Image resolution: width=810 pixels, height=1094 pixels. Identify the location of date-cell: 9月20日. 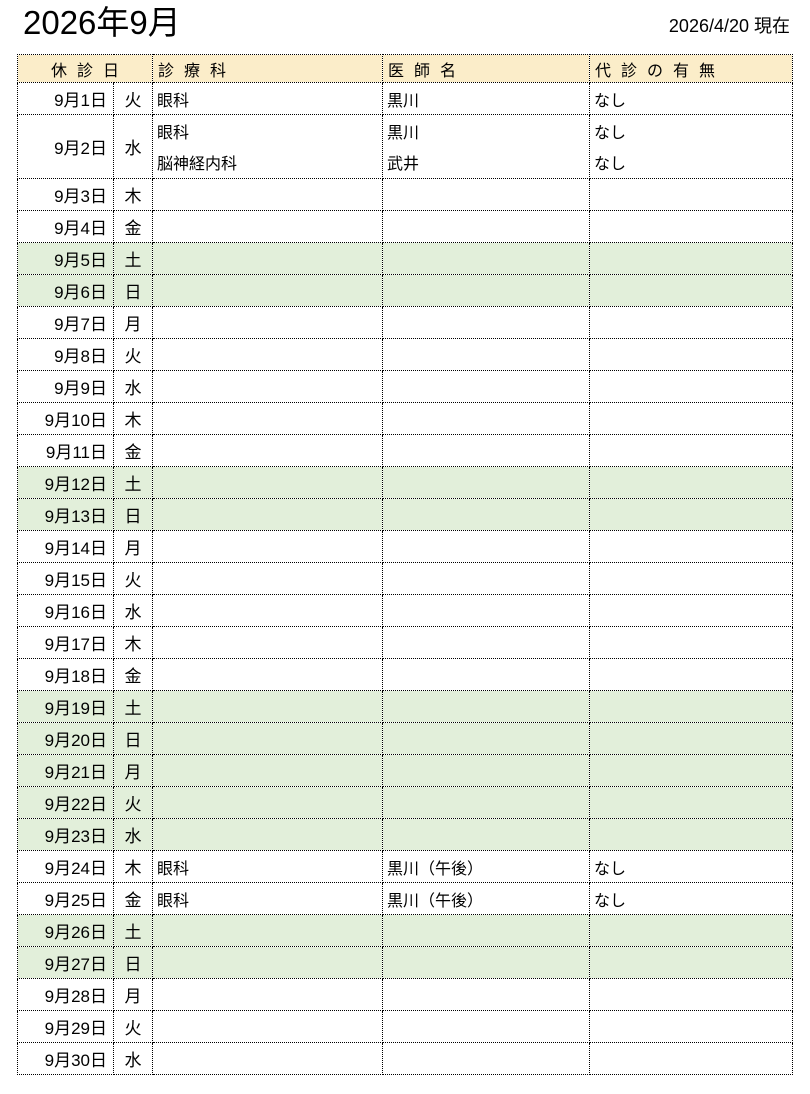
(65, 738).